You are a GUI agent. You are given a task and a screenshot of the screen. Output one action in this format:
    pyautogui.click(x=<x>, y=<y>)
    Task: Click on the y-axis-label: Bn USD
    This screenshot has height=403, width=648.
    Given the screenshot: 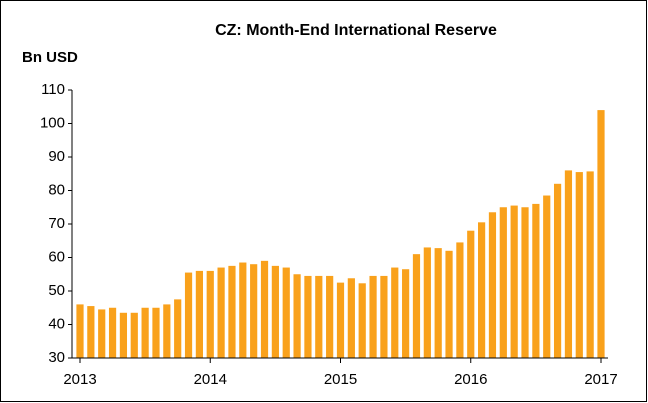 What is the action you would take?
    pyautogui.click(x=50, y=57)
    